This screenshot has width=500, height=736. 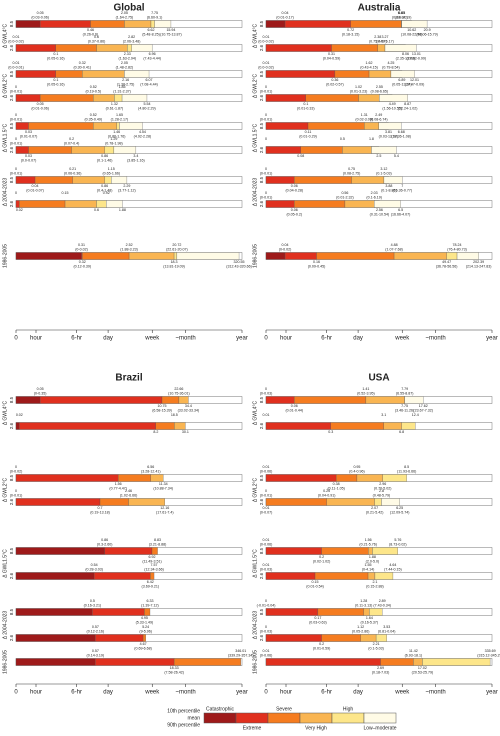 What do you see at coordinates (82, 63) in the screenshot?
I see `value-label: 0.32` at bounding box center [82, 63].